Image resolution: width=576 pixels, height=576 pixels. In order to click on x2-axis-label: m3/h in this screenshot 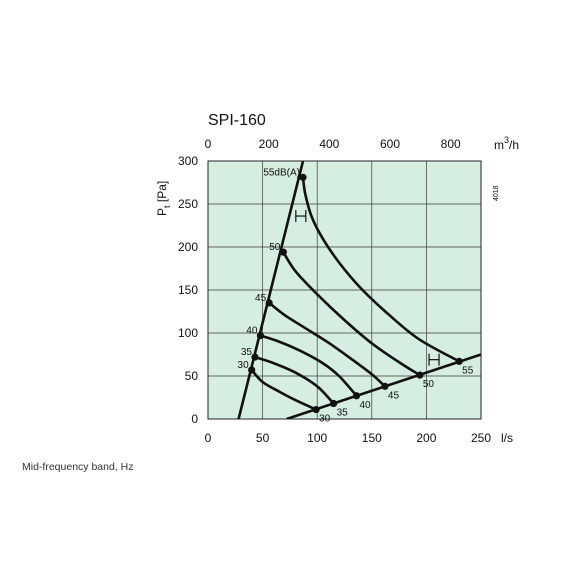, I will do `click(506, 143)`.